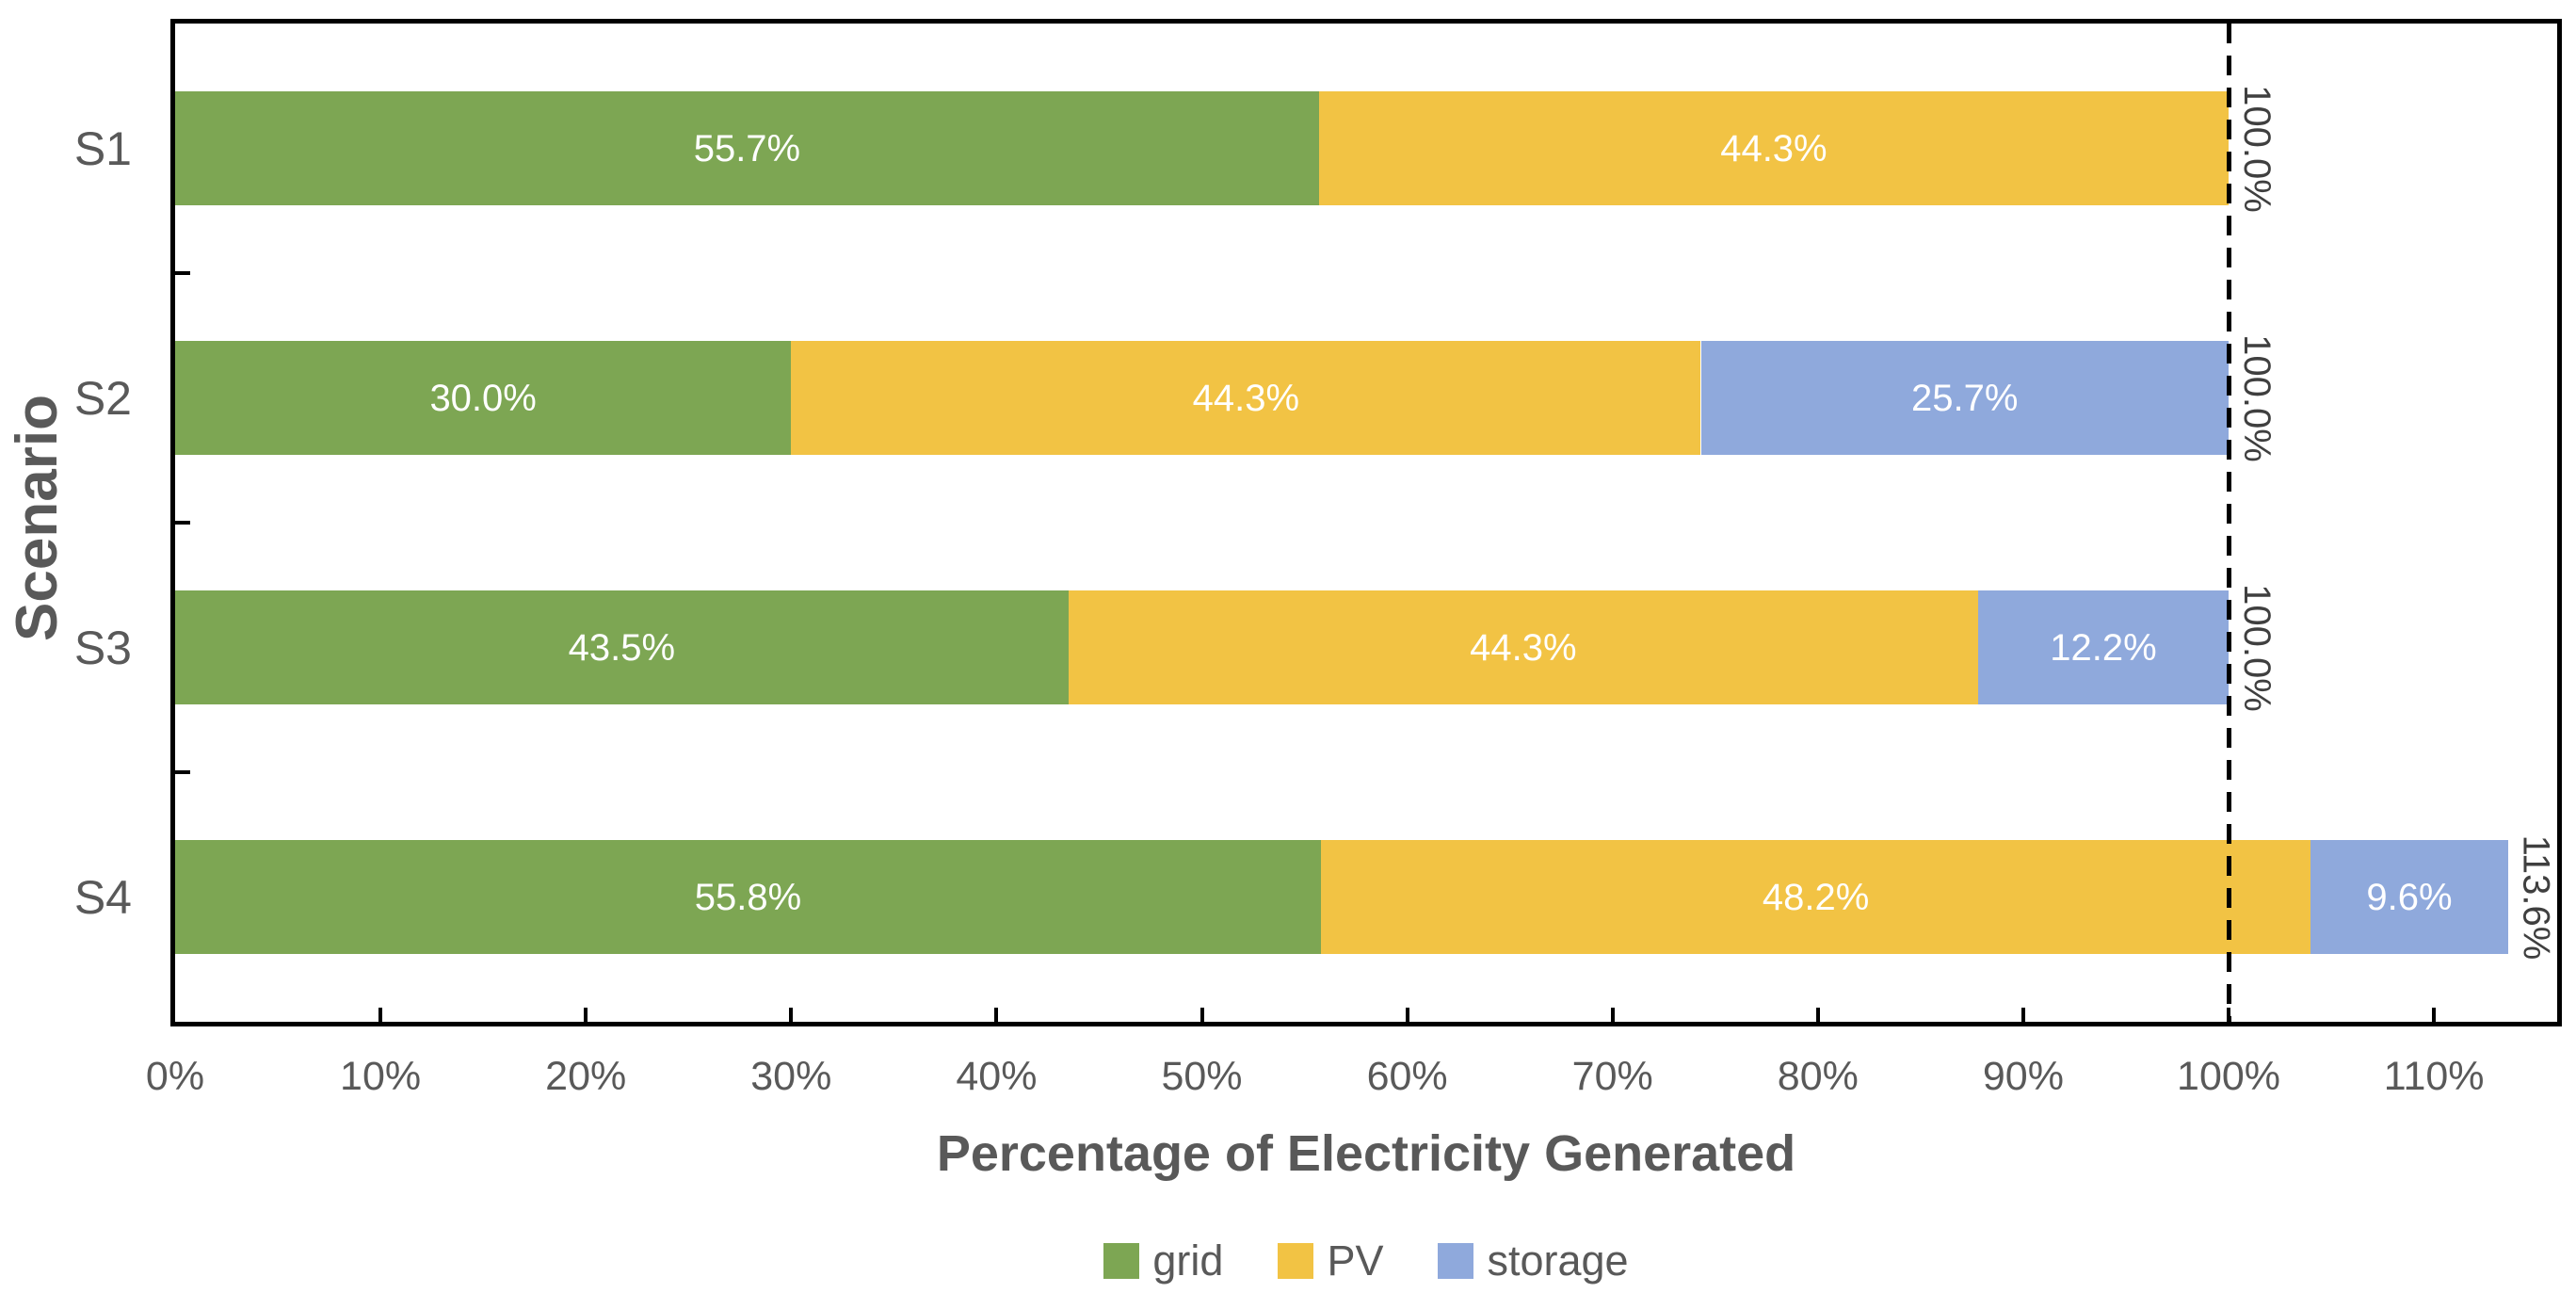  I want to click on bar-segment-storage: 9.6%, so click(2409, 897).